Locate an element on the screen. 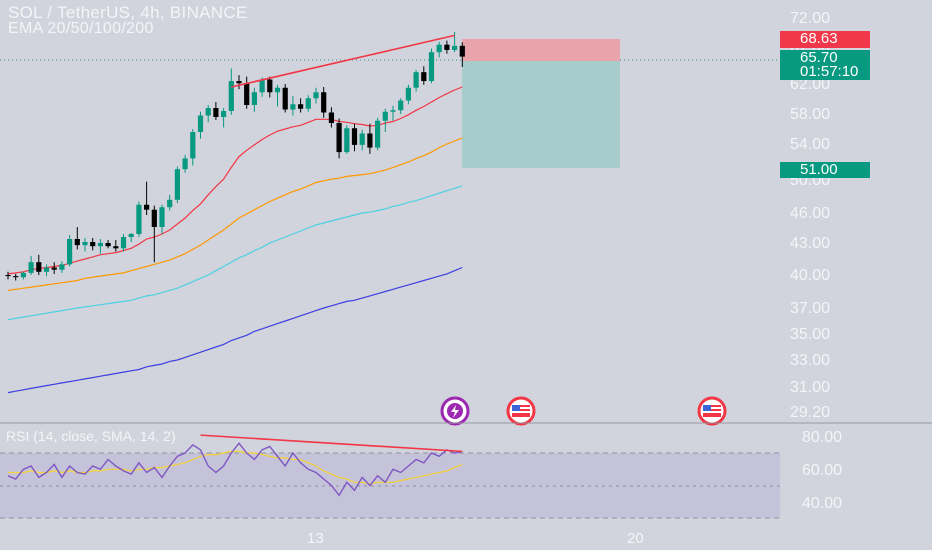  price-tick-label: 46.00 is located at coordinates (810, 213).